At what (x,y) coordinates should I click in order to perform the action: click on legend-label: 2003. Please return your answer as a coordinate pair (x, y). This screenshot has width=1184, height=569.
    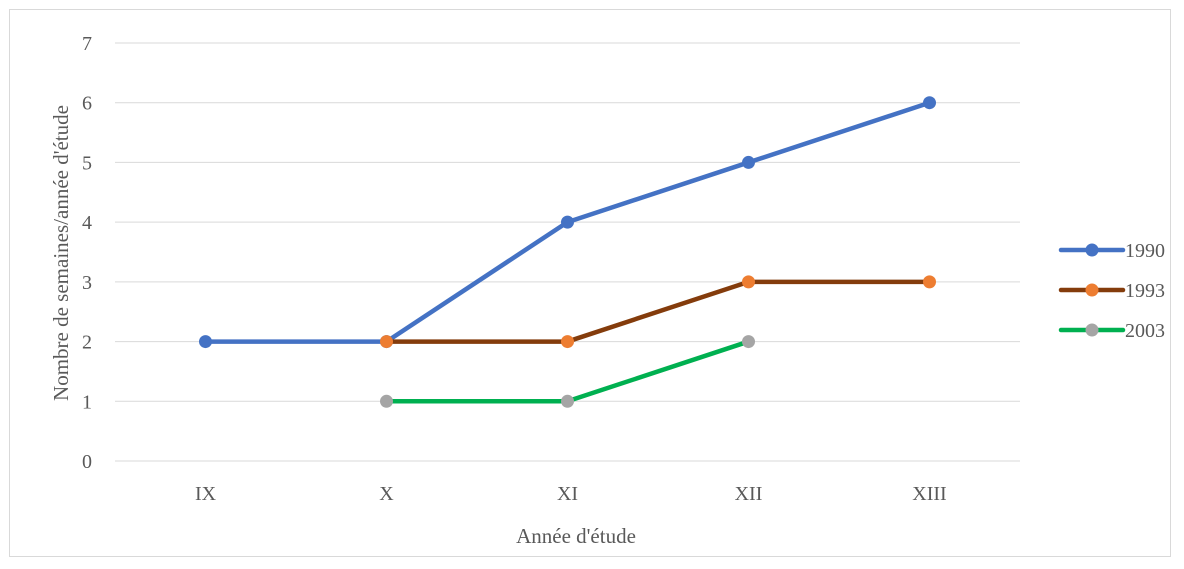
    Looking at the image, I should click on (1145, 331).